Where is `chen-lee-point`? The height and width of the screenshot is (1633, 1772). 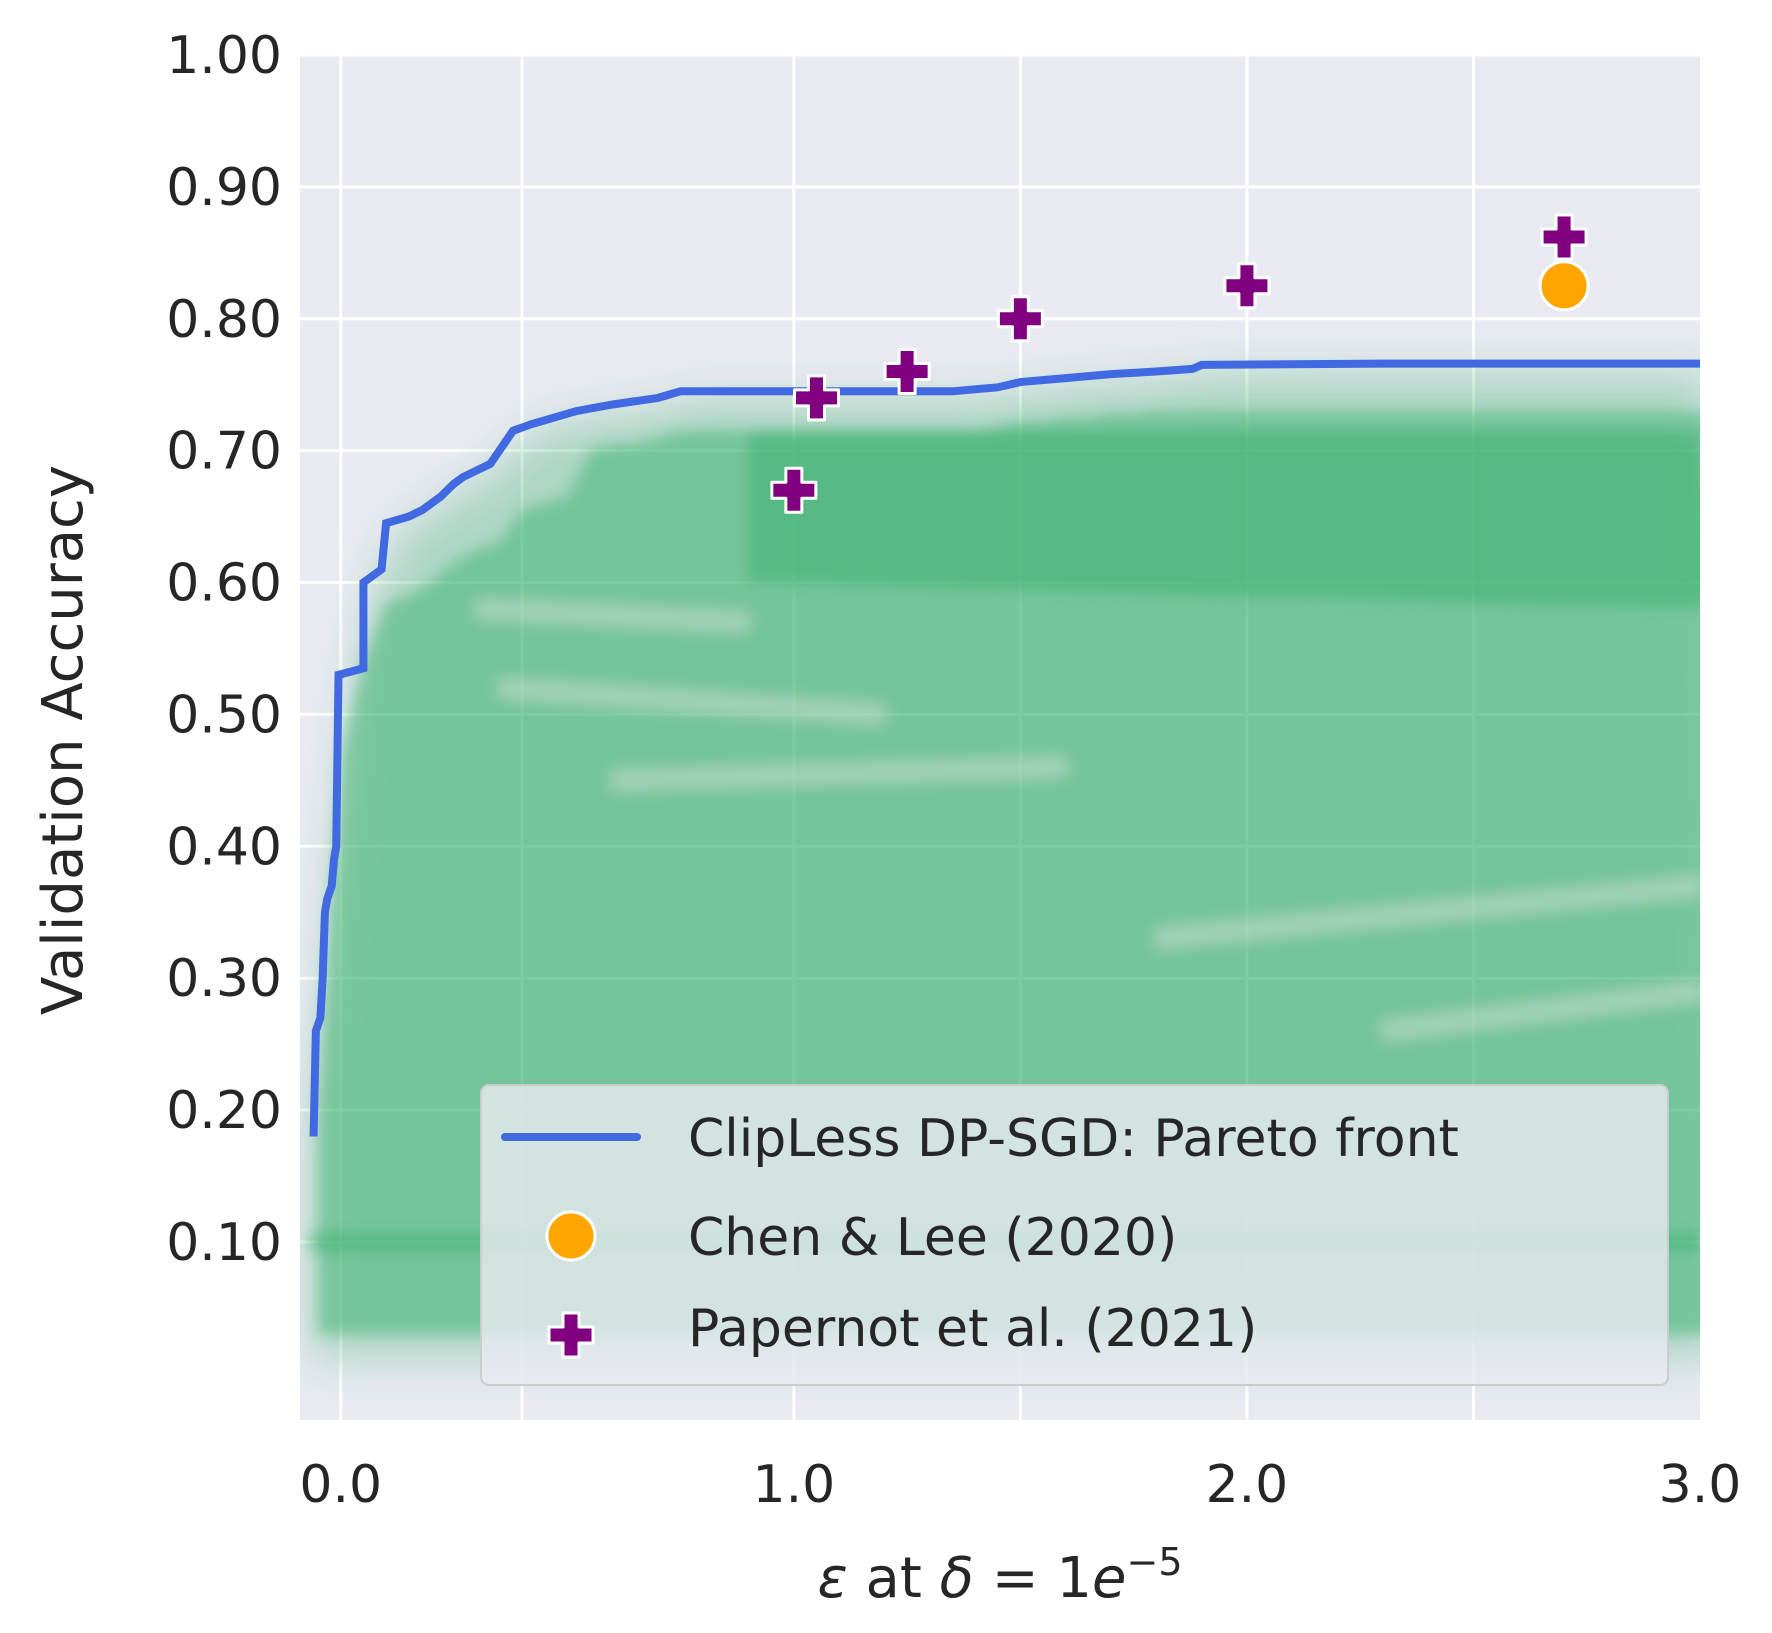
chen-lee-point is located at coordinates (1564, 286).